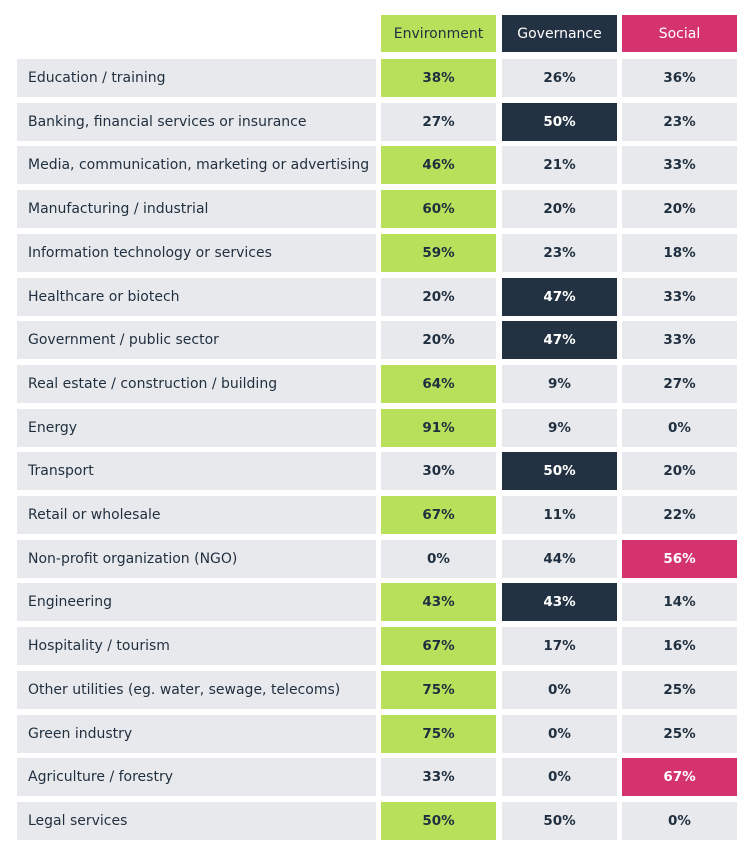 The height and width of the screenshot is (861, 751). I want to click on value-cell-environment: 59%, so click(438, 253).